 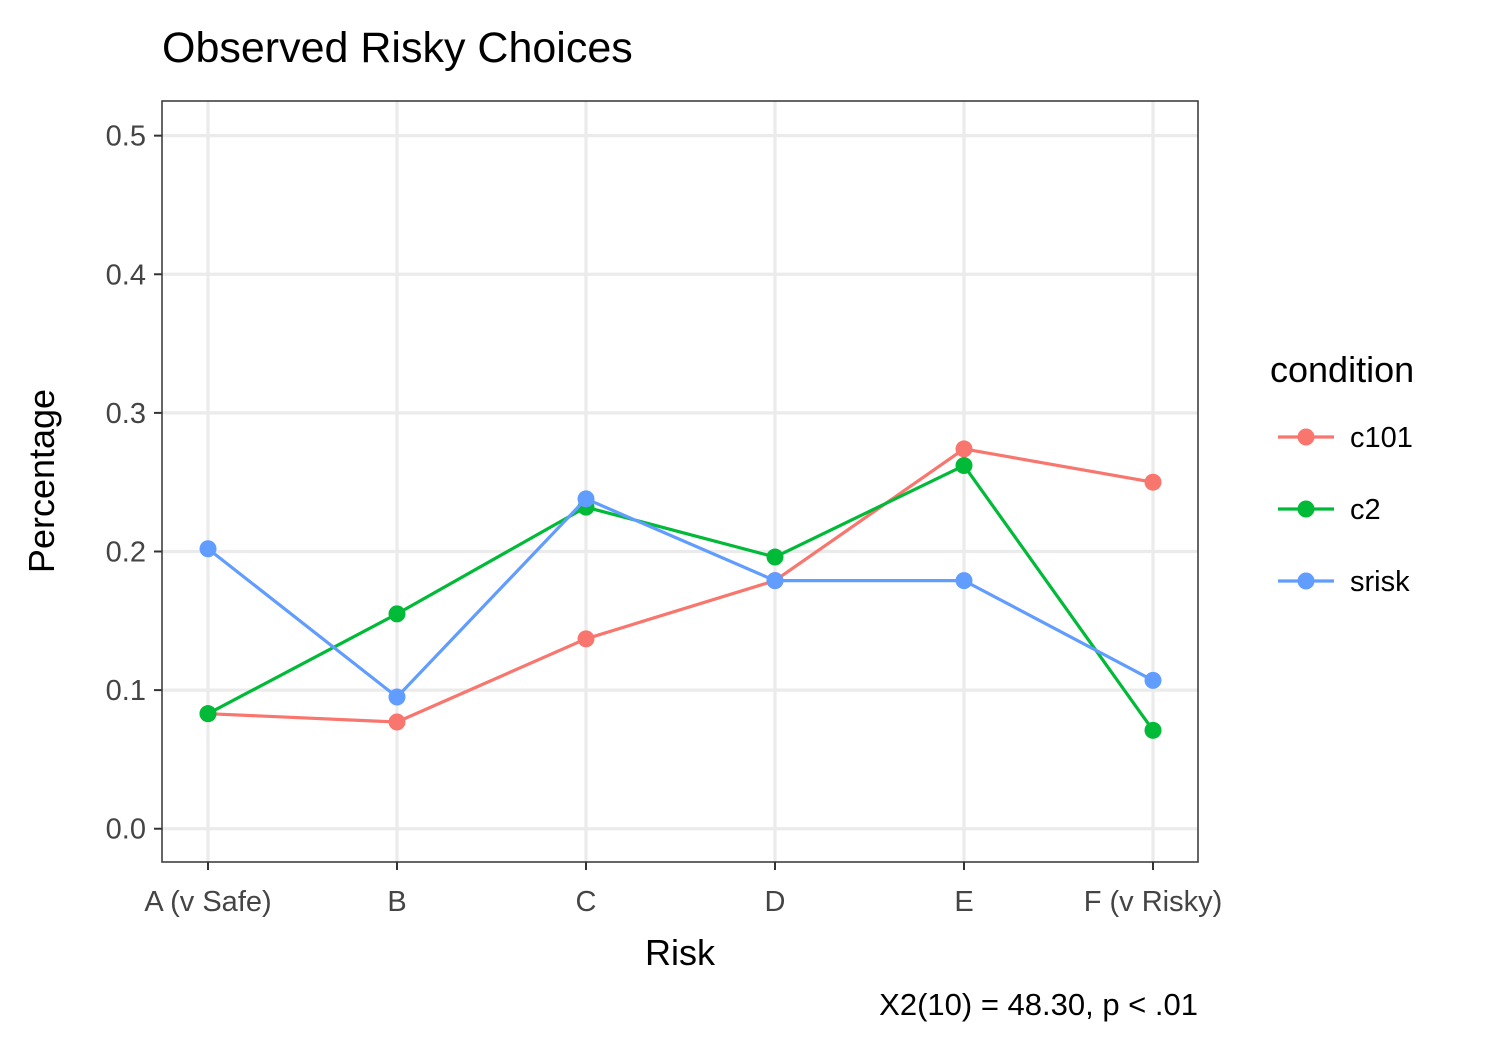 What do you see at coordinates (963, 902) in the screenshot?
I see `x-tick-label: E` at bounding box center [963, 902].